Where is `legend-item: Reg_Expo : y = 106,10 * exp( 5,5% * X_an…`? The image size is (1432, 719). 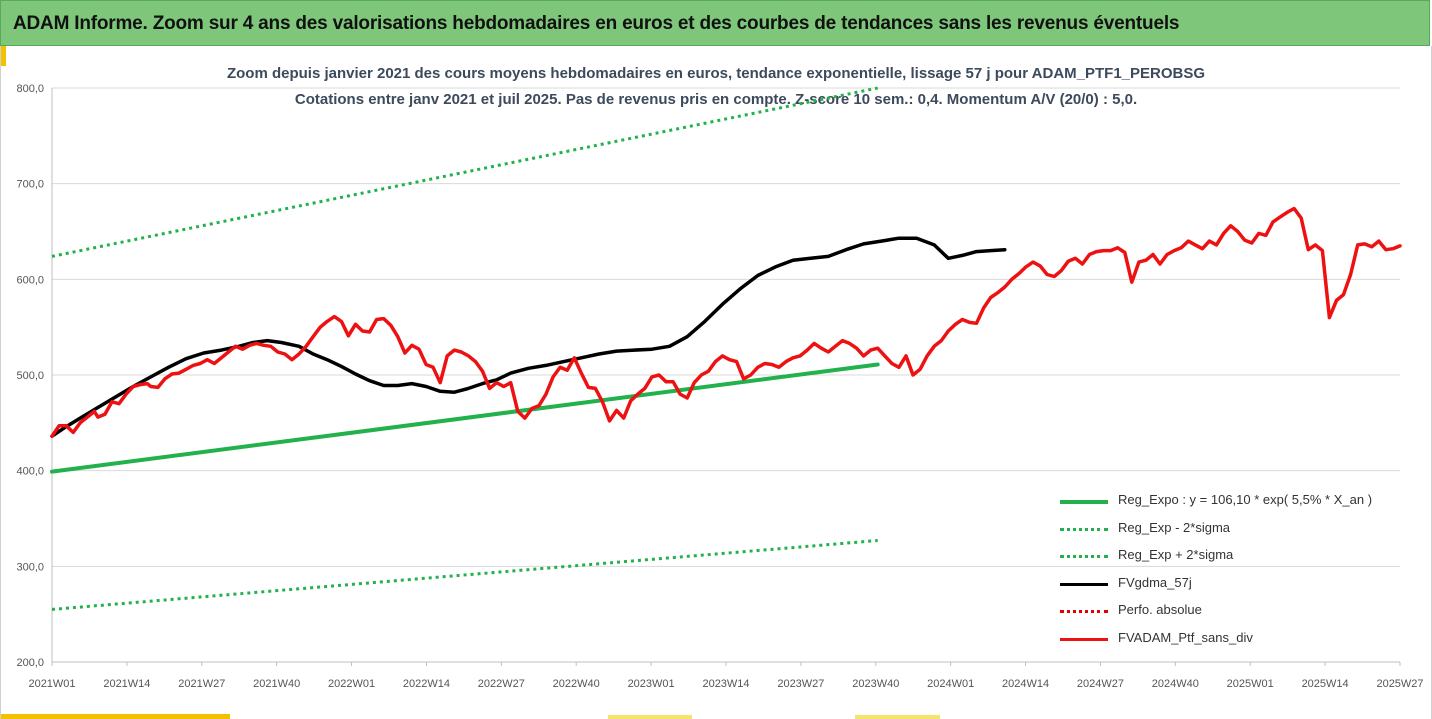
legend-item: Reg_Expo : y = 106,10 * exp( 5,5% * X_an… is located at coordinates (1215, 502).